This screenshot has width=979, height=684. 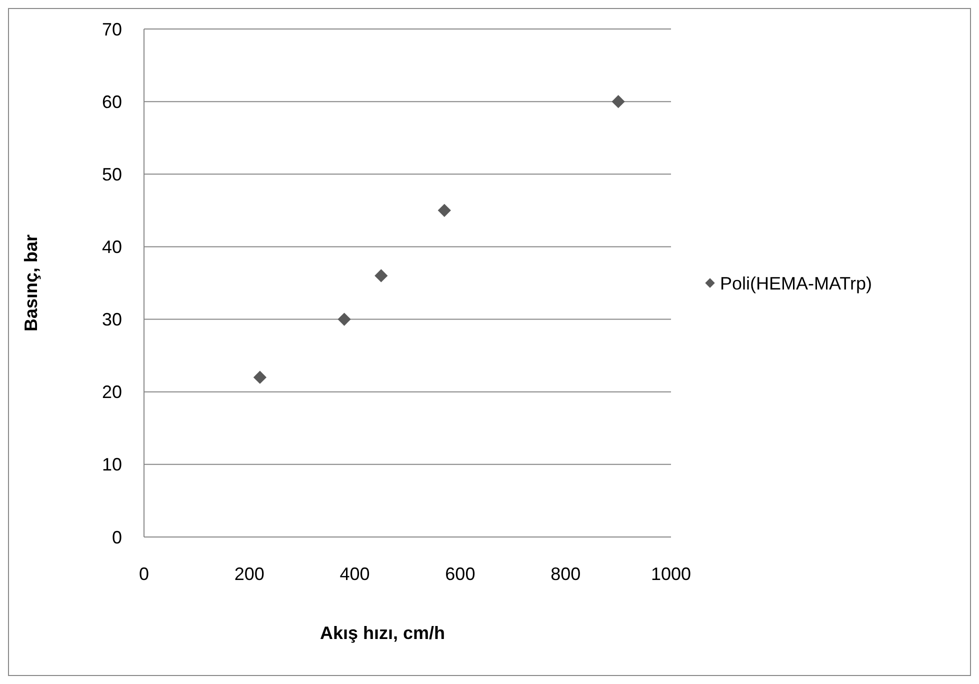 What do you see at coordinates (796, 283) in the screenshot?
I see `legend-label: Poli(HEMA-MATrp)` at bounding box center [796, 283].